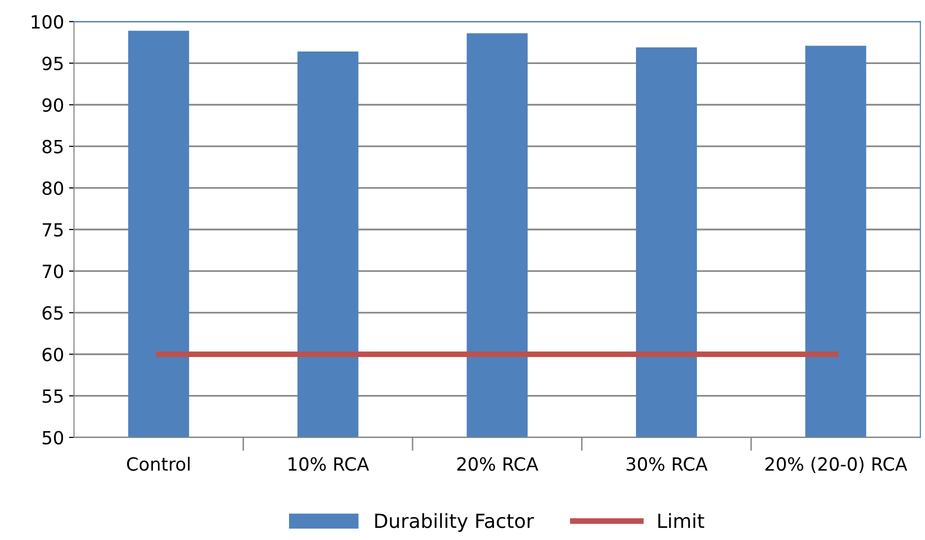  I want to click on y-tick-label: 60, so click(53, 355).